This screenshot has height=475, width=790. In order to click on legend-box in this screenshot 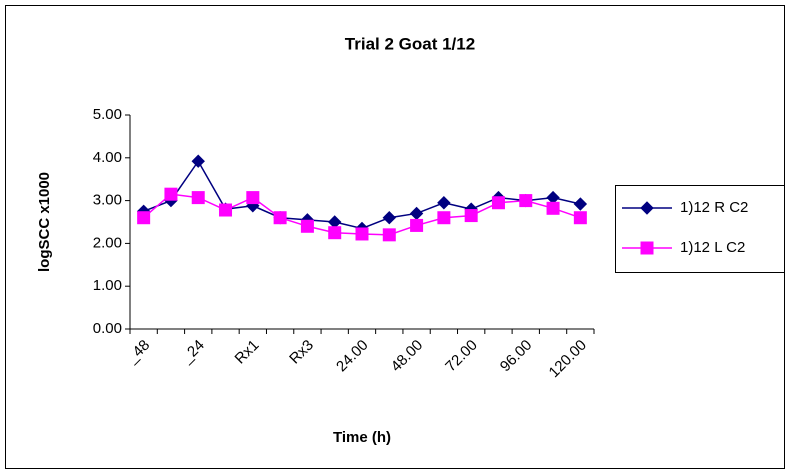, I will do `click(700, 229)`.